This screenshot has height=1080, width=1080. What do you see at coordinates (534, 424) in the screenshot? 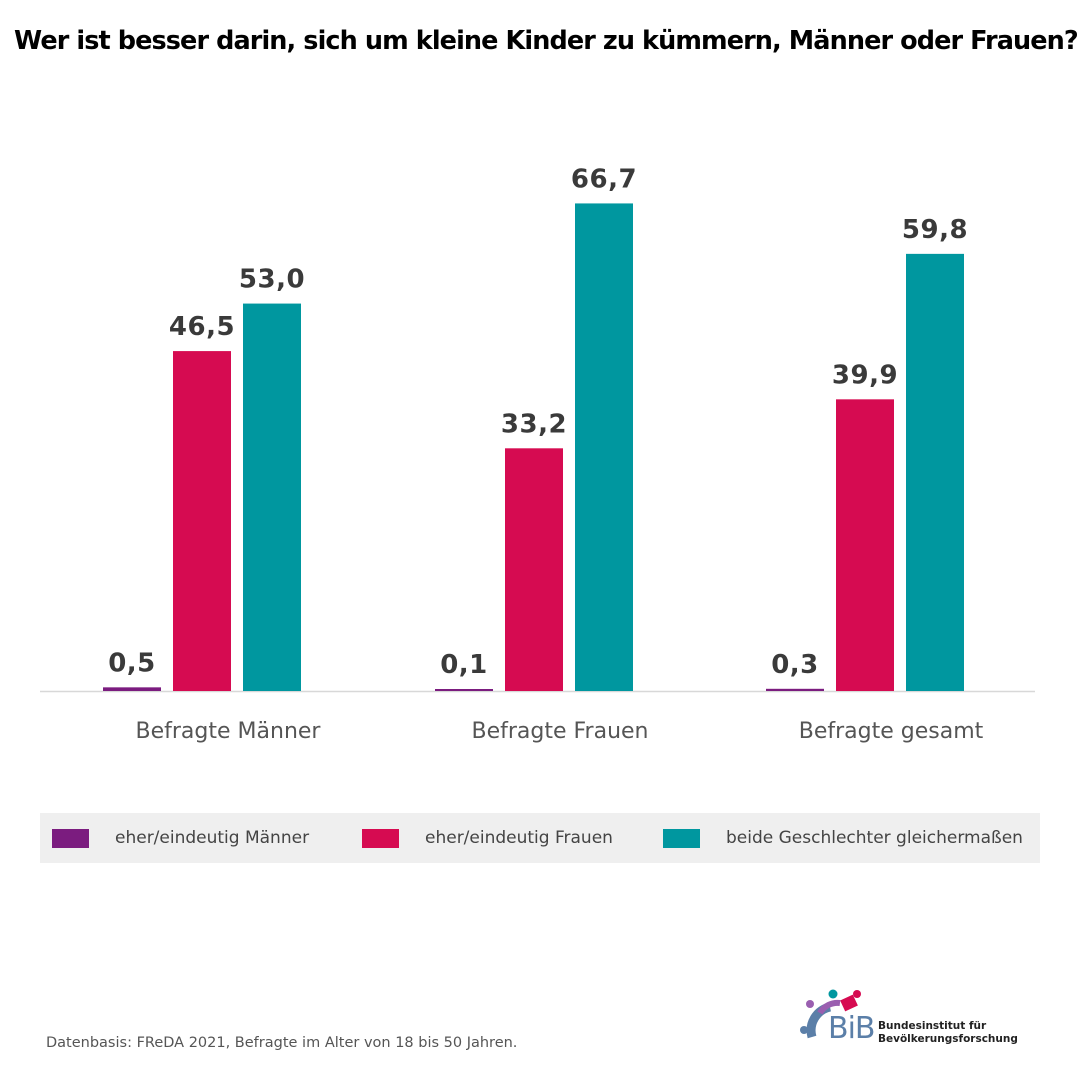
I see `bar-value-label: 33,2` at bounding box center [534, 424].